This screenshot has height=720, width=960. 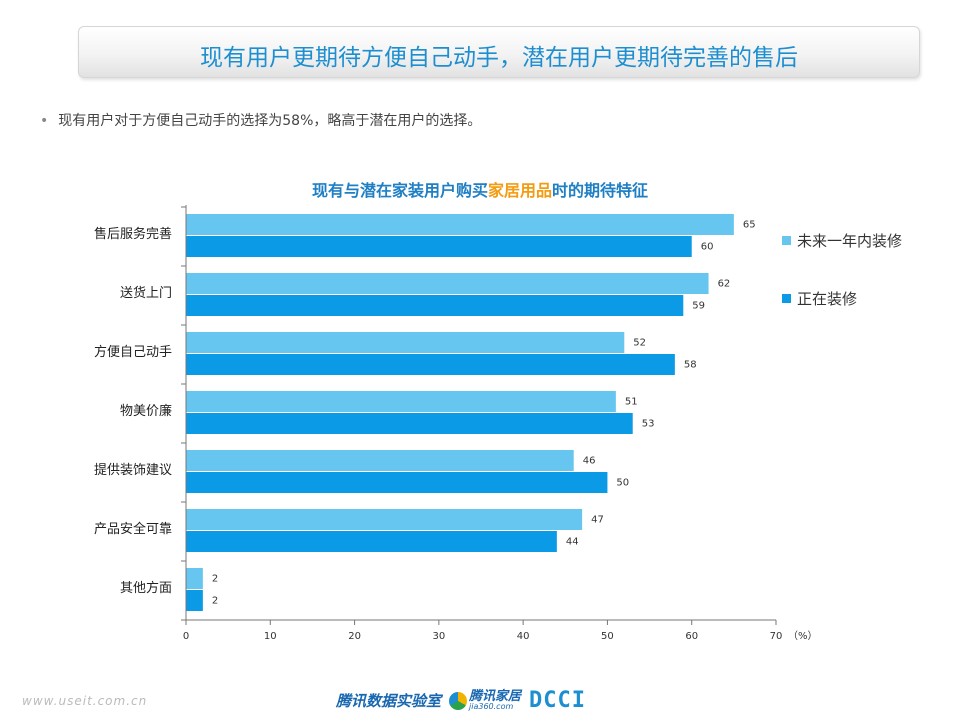 I want to click on x-tick-label: 30, so click(x=438, y=636).